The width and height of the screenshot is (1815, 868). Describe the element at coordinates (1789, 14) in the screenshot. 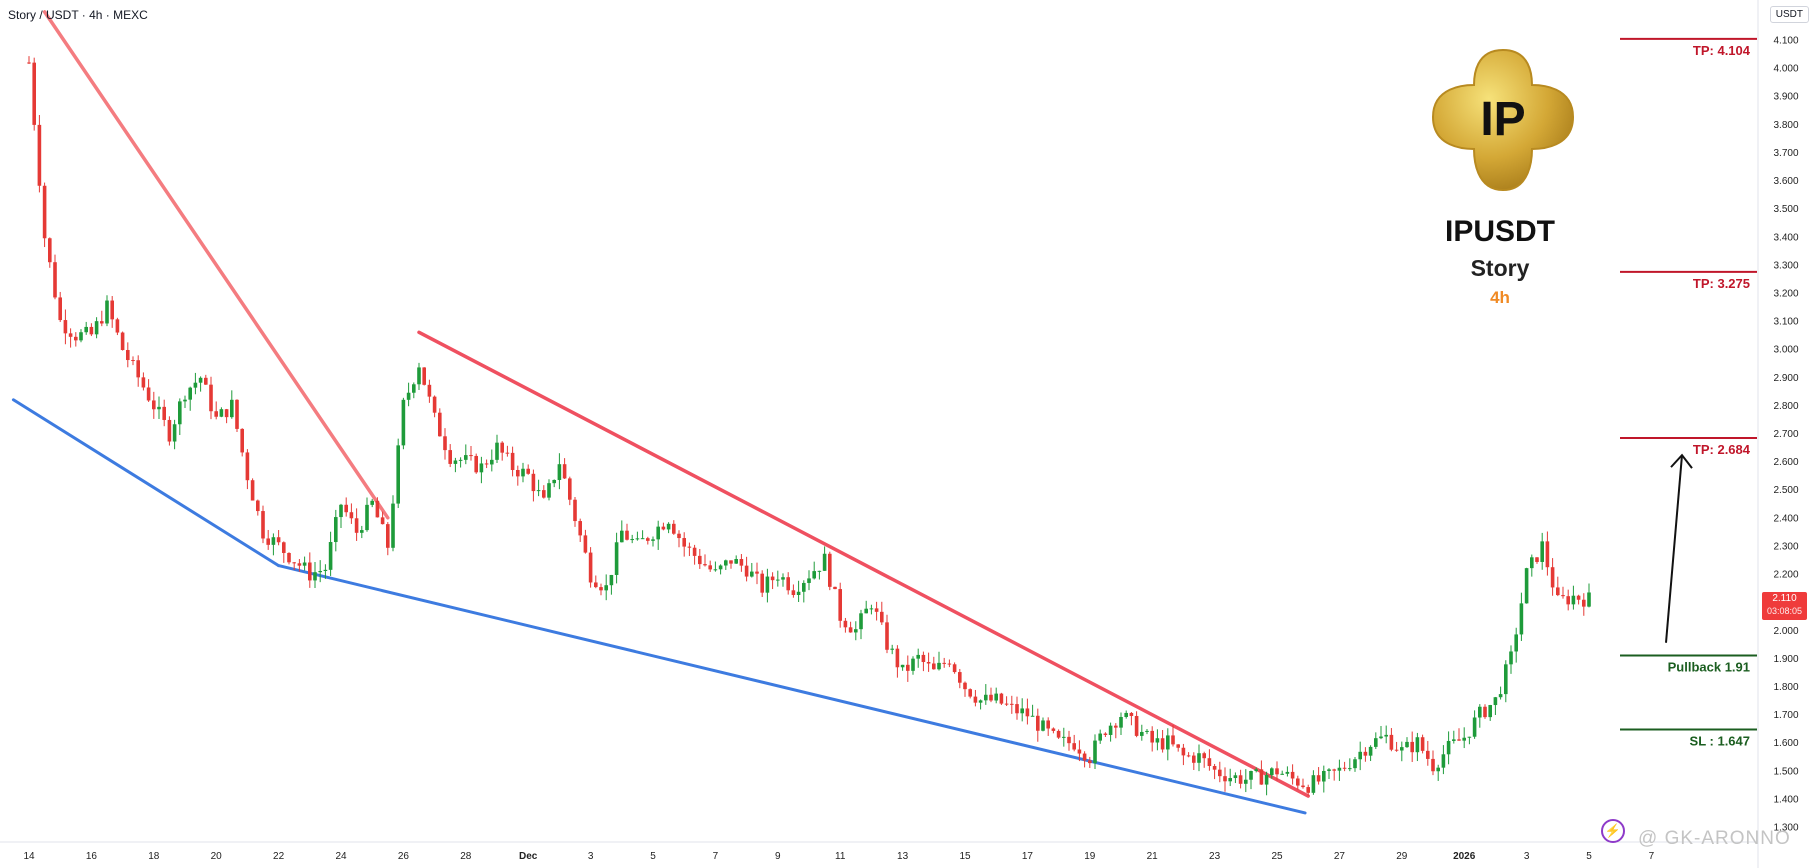

I see `currency-button: USDT` at that location.